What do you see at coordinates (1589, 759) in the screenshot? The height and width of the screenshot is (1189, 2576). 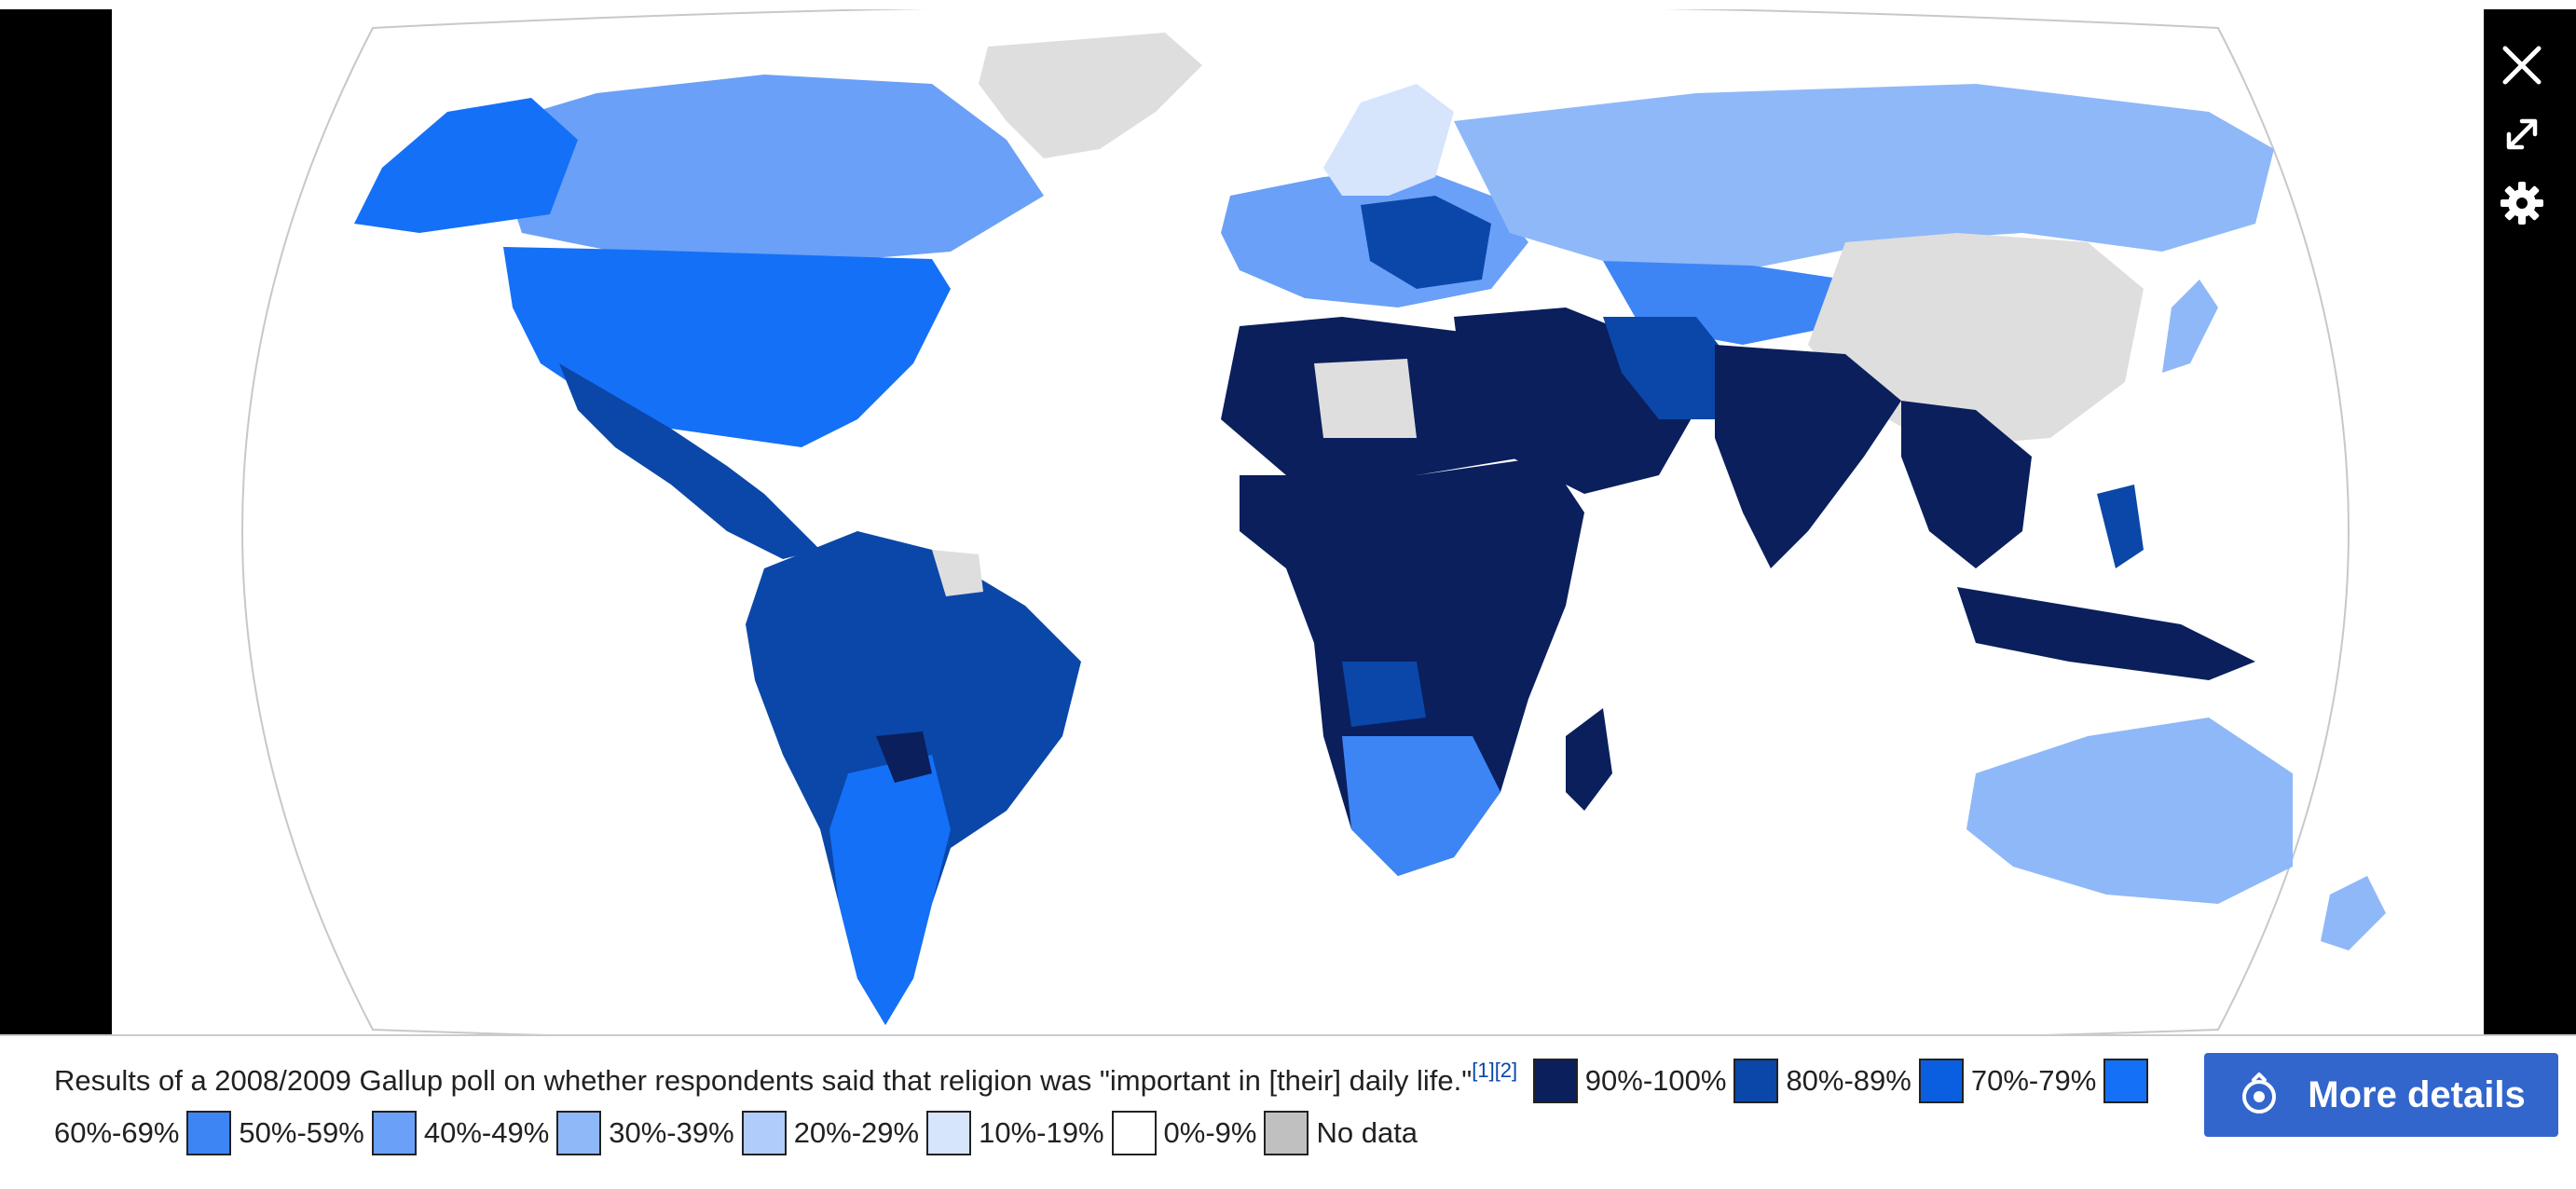 I see `madagascar-region` at bounding box center [1589, 759].